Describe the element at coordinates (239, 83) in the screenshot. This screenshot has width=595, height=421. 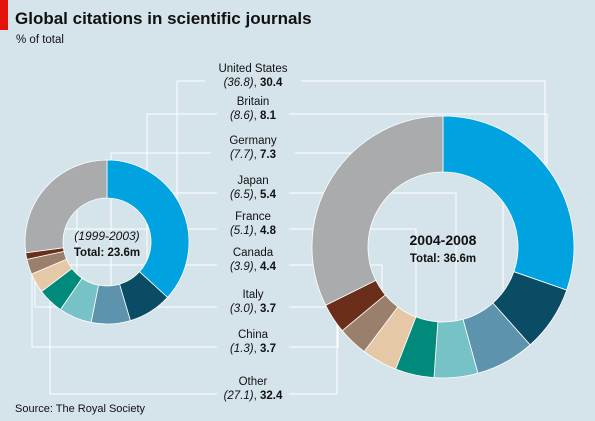
I see `value-old-united-states: (36.8)` at that location.